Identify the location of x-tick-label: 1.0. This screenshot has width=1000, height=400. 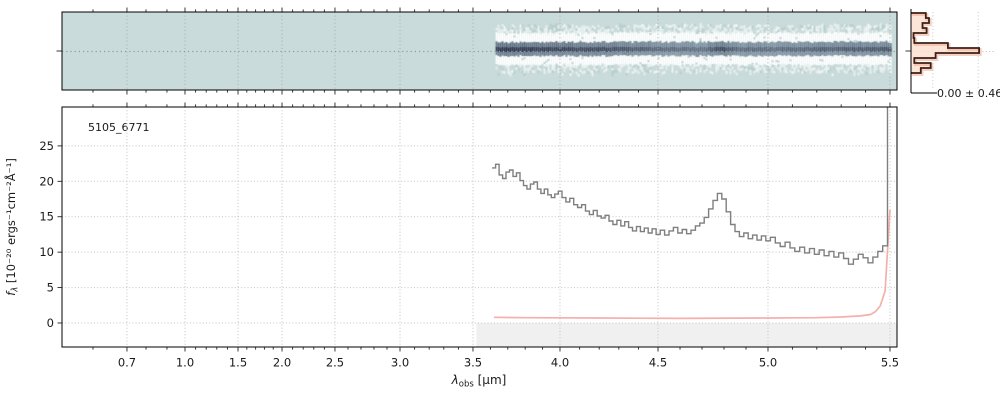
(185, 363).